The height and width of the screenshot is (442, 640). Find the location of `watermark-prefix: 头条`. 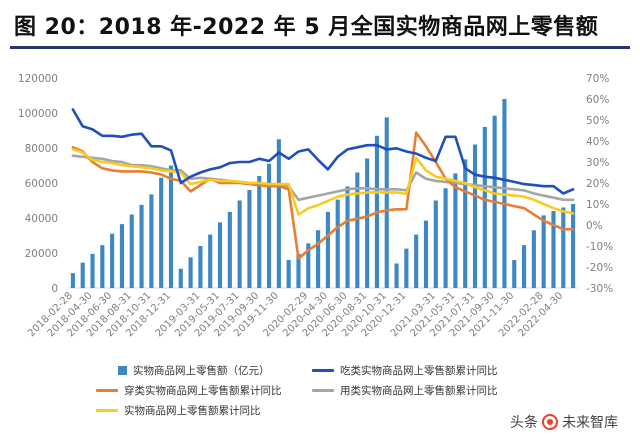

watermark-prefix: 头条 is located at coordinates (524, 423).